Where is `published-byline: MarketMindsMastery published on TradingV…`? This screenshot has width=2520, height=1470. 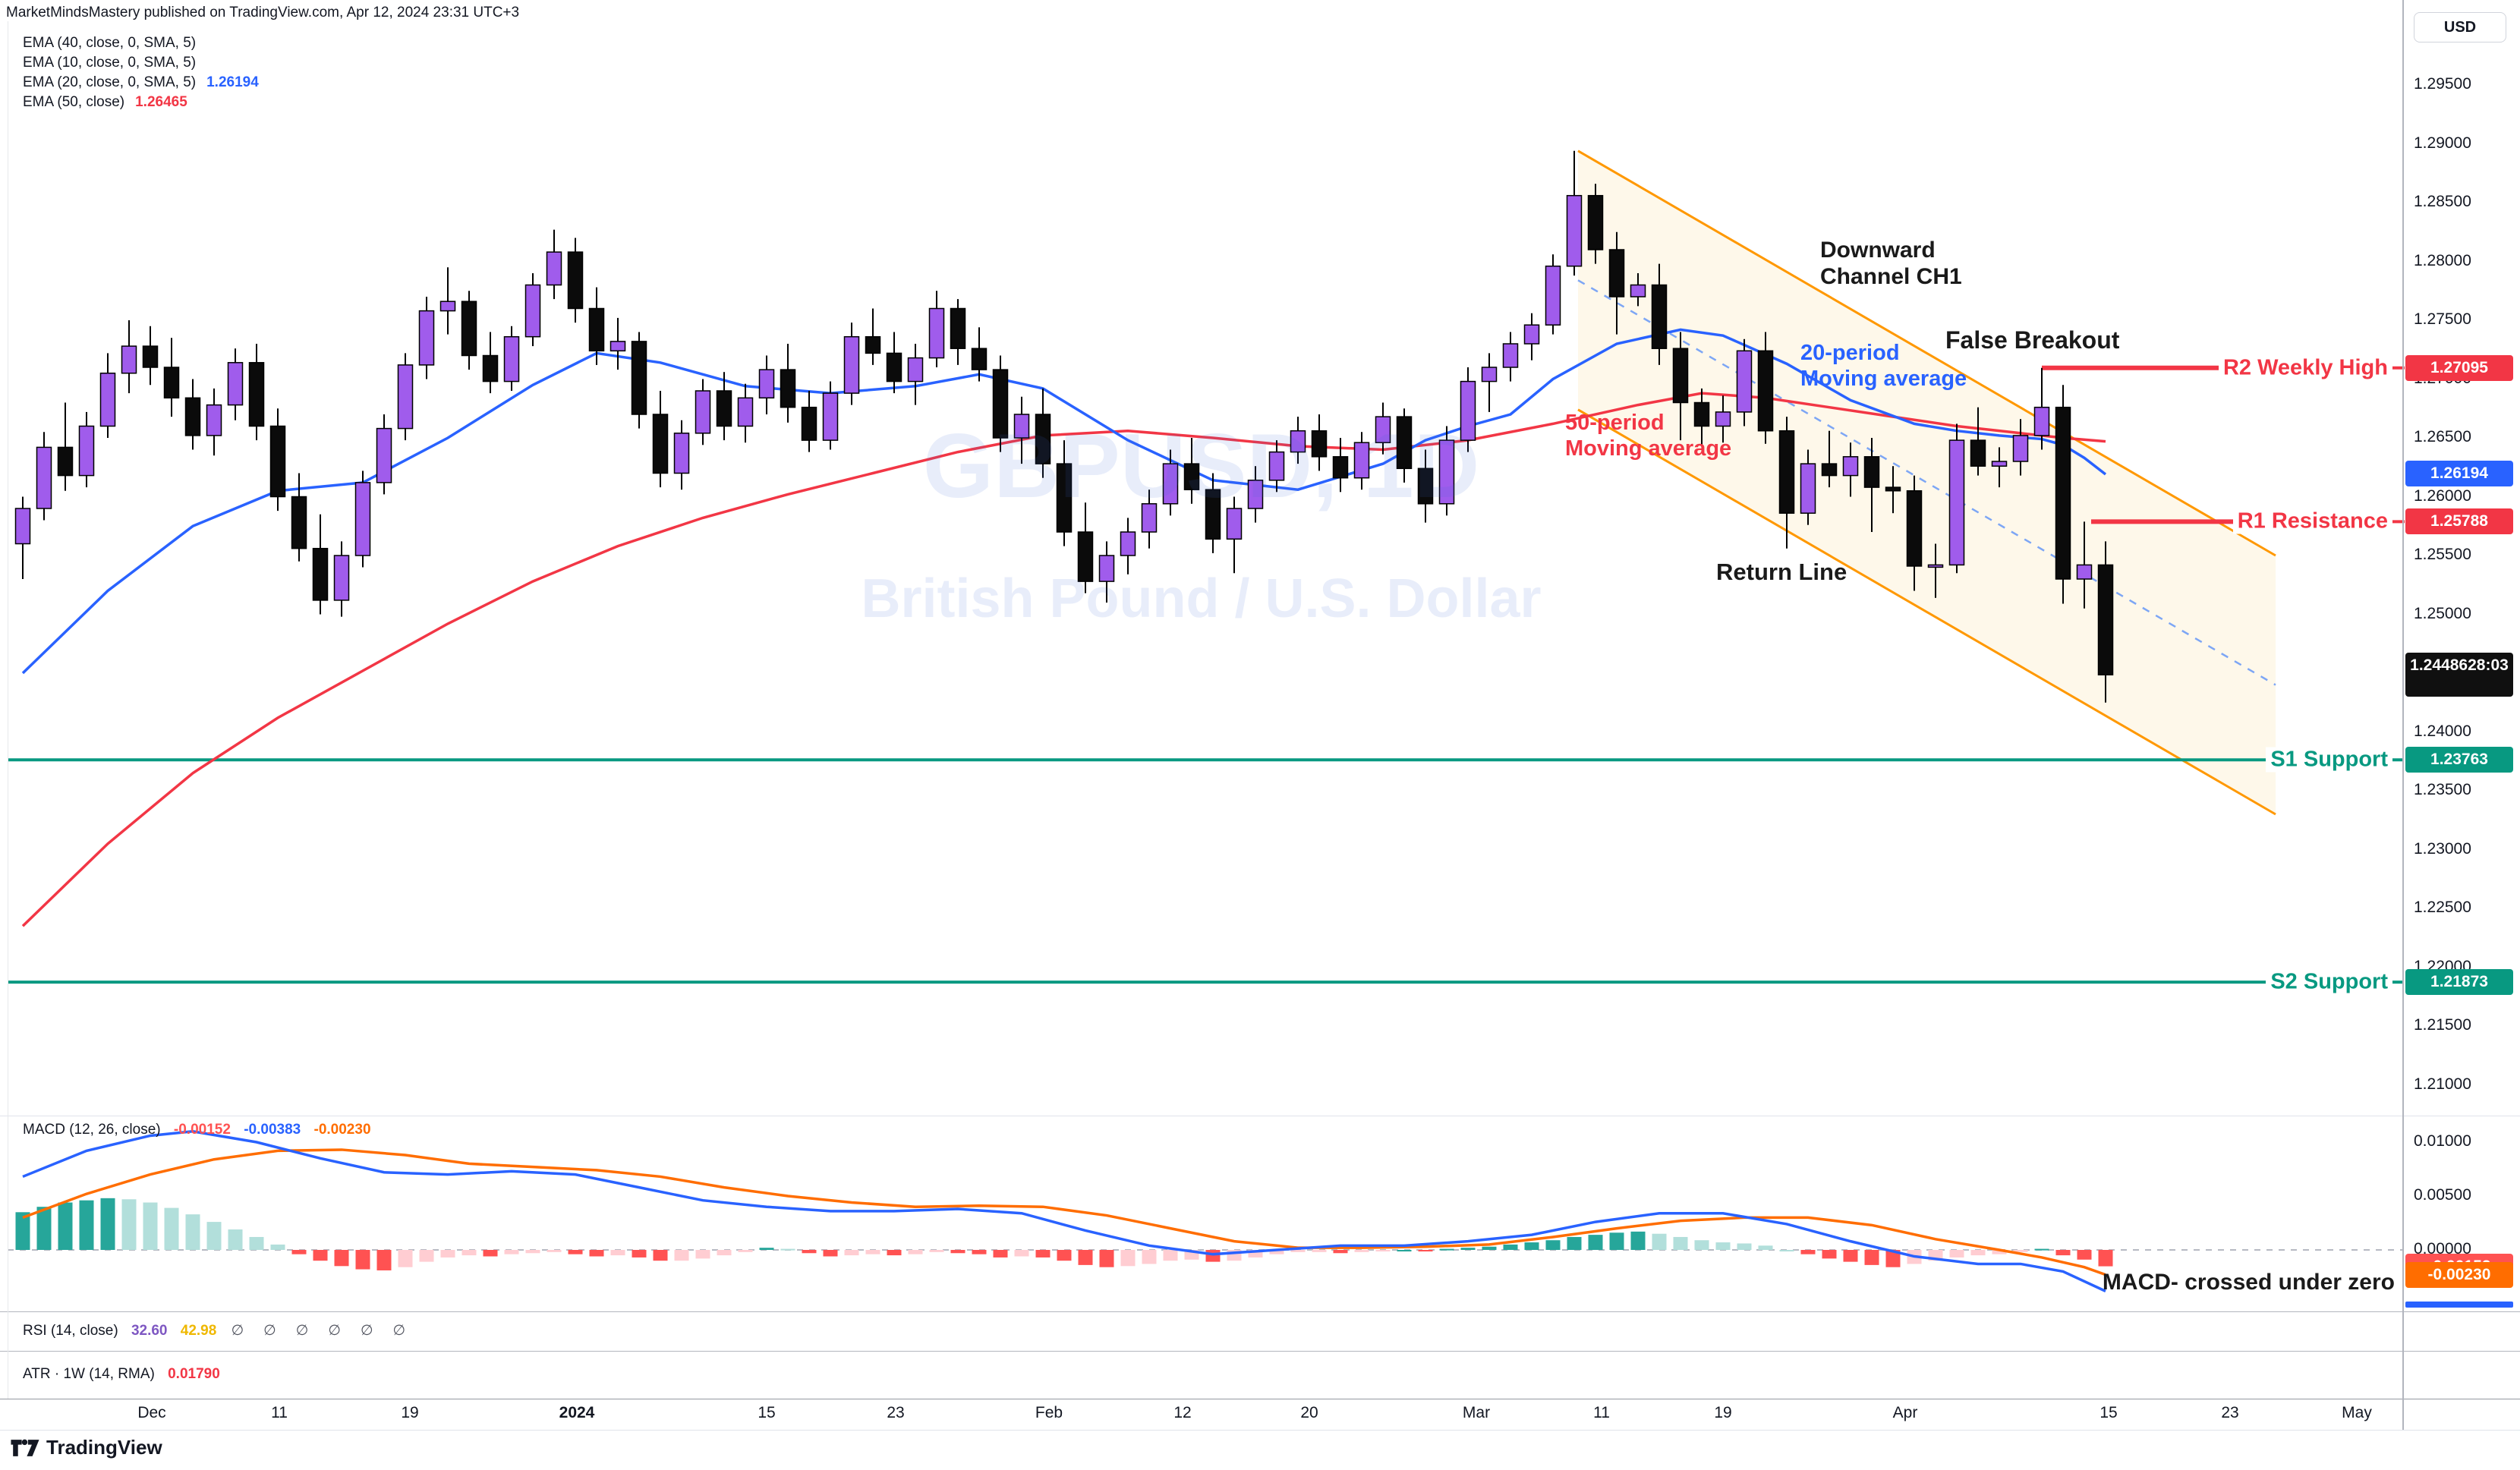 published-byline: MarketMindsMastery published on TradingV… is located at coordinates (263, 13).